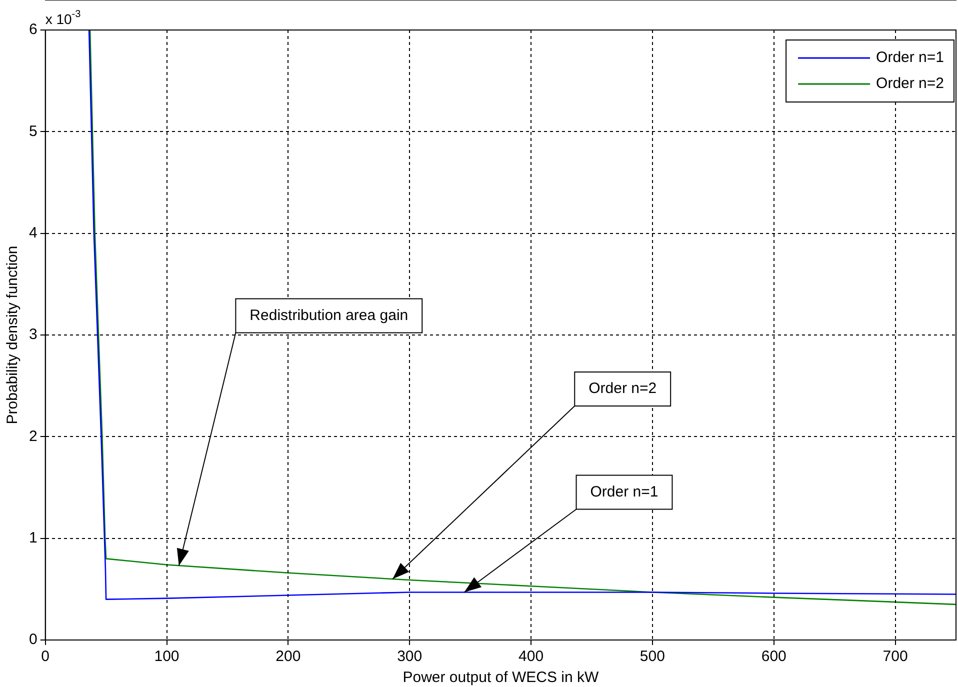 The width and height of the screenshot is (958, 687). What do you see at coordinates (895, 657) in the screenshot?
I see `x-tick-label: 700` at bounding box center [895, 657].